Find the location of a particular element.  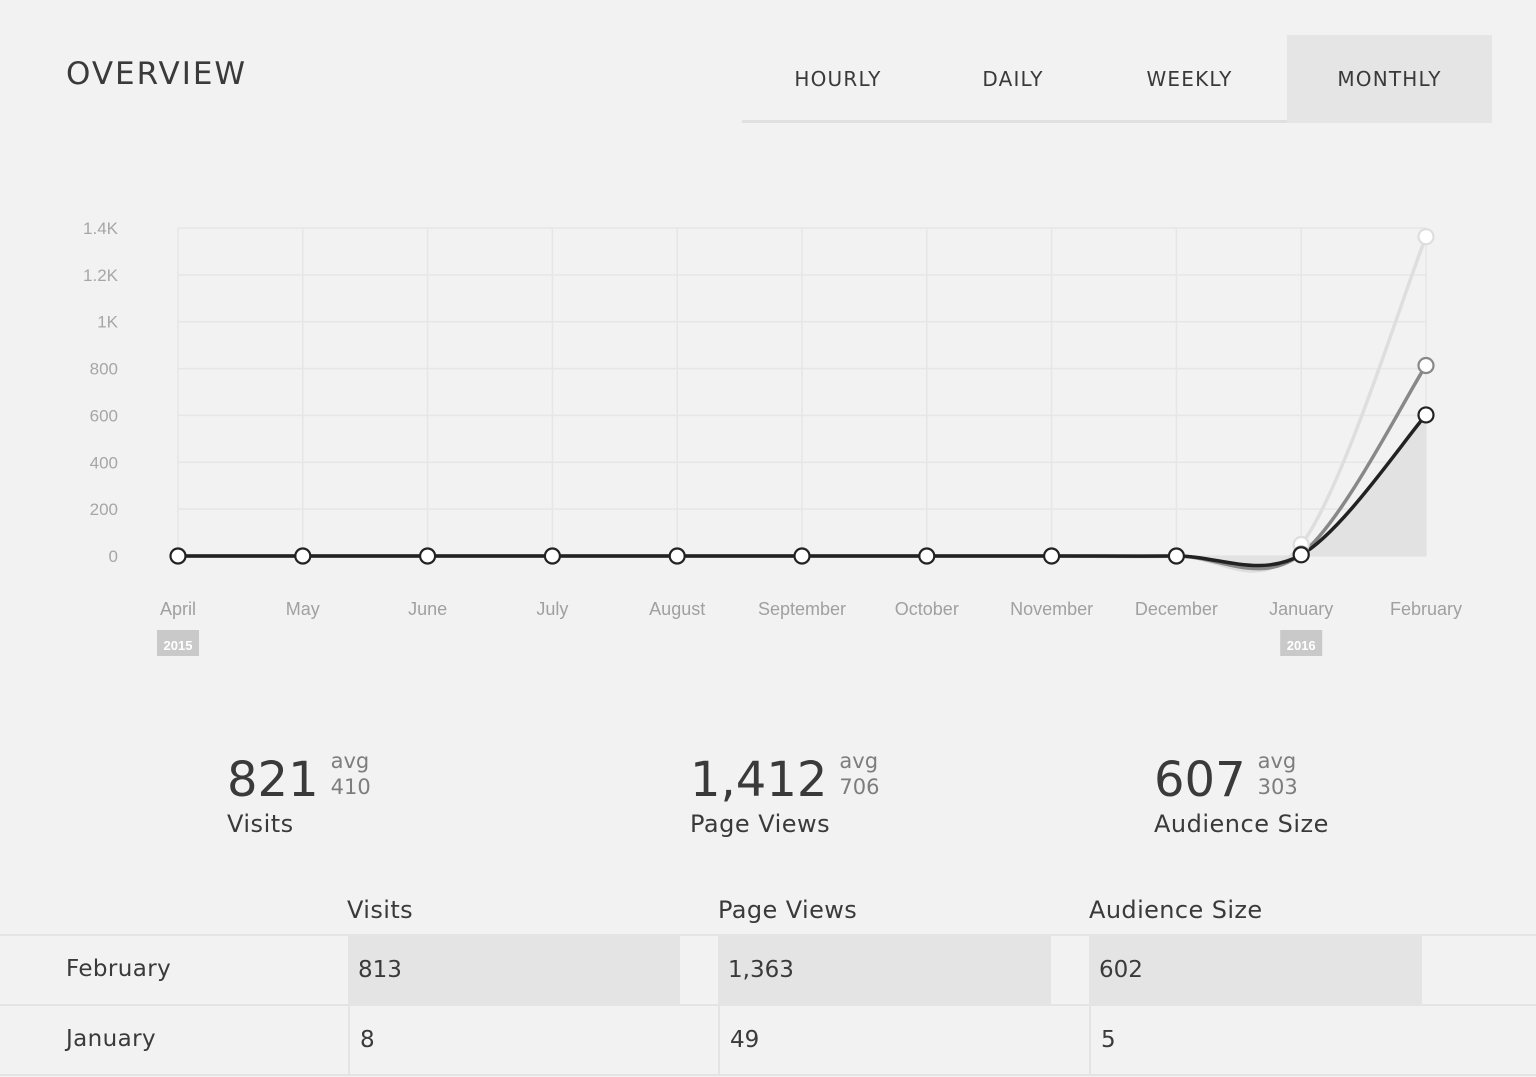

page-views-value: 1,363 is located at coordinates (761, 970).